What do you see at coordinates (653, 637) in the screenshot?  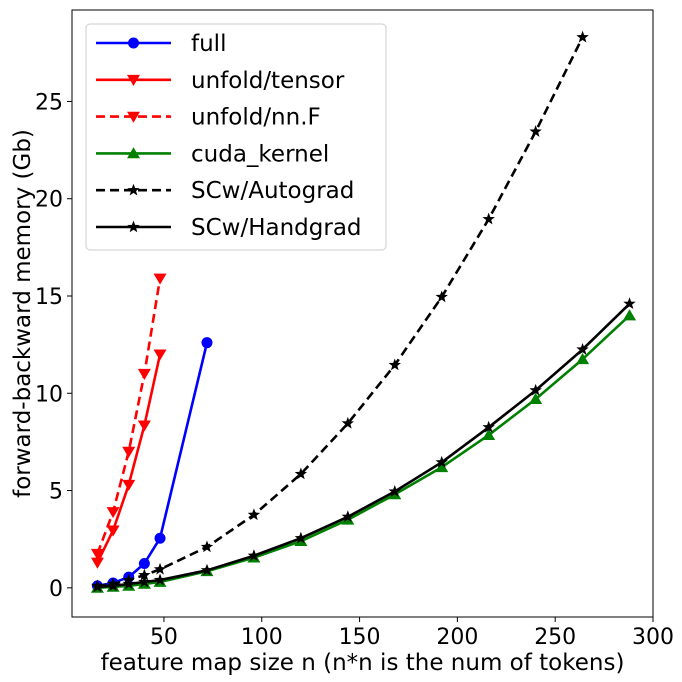 I see `x-tick-label: 300` at bounding box center [653, 637].